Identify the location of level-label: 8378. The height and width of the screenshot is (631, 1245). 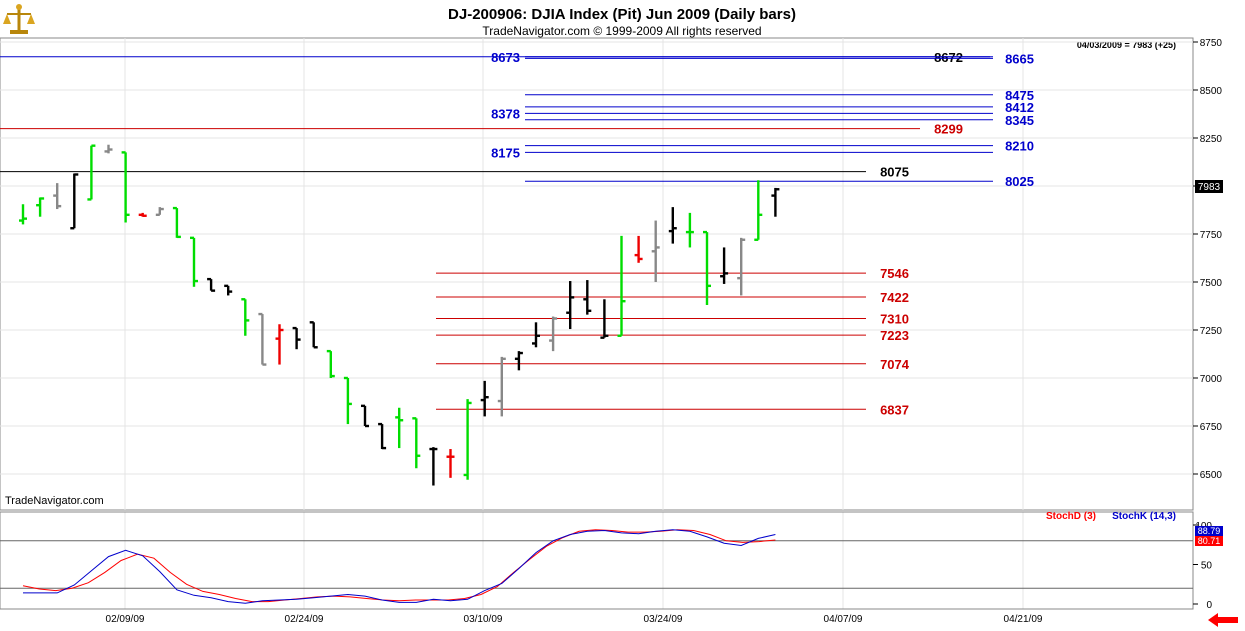
(505, 113).